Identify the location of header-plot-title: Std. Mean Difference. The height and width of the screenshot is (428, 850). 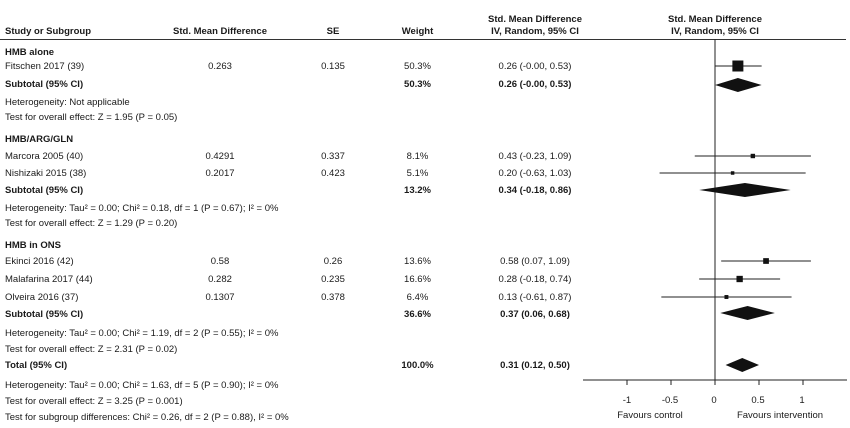
(715, 19).